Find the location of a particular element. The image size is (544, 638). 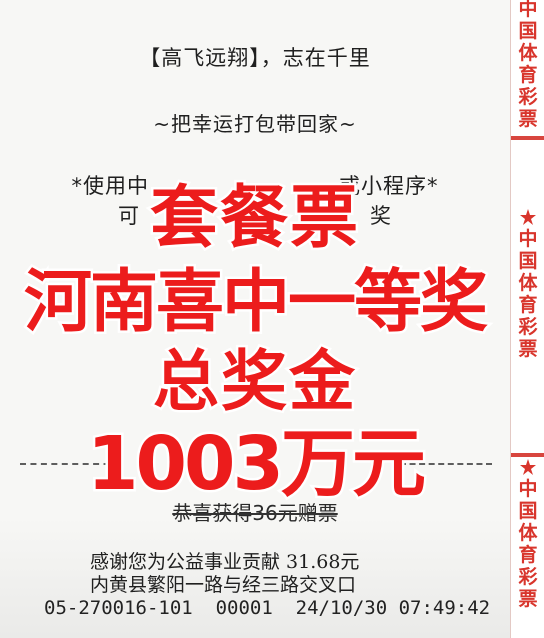

ticket-notice-line2: 可奖 is located at coordinates (255, 215).